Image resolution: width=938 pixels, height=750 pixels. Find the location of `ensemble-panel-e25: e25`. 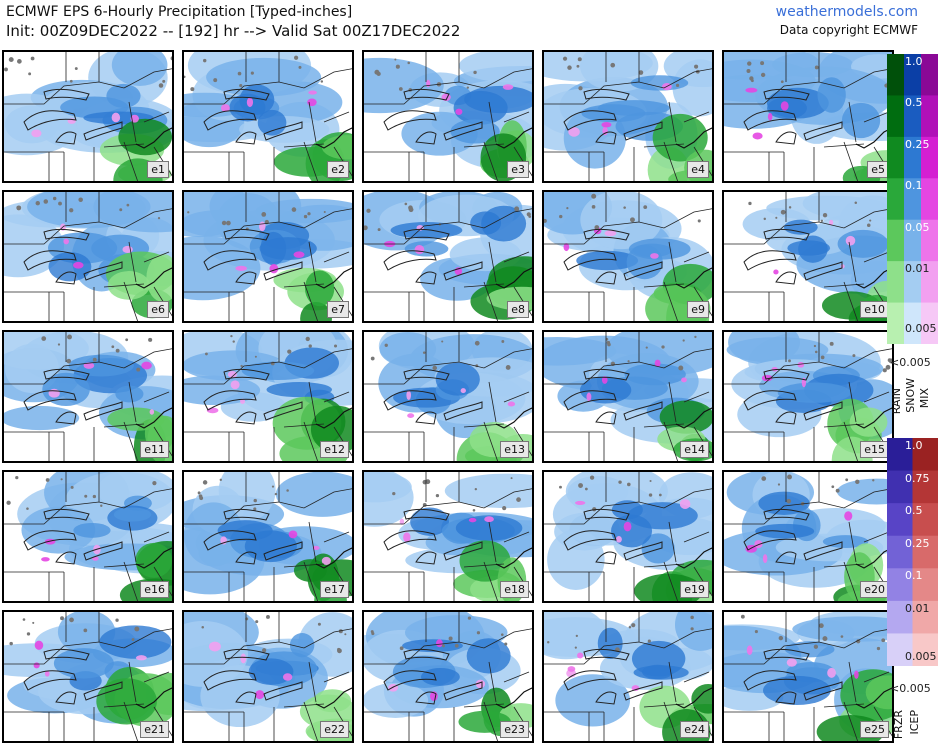

ensemble-panel-e25: e25 is located at coordinates (808, 676).